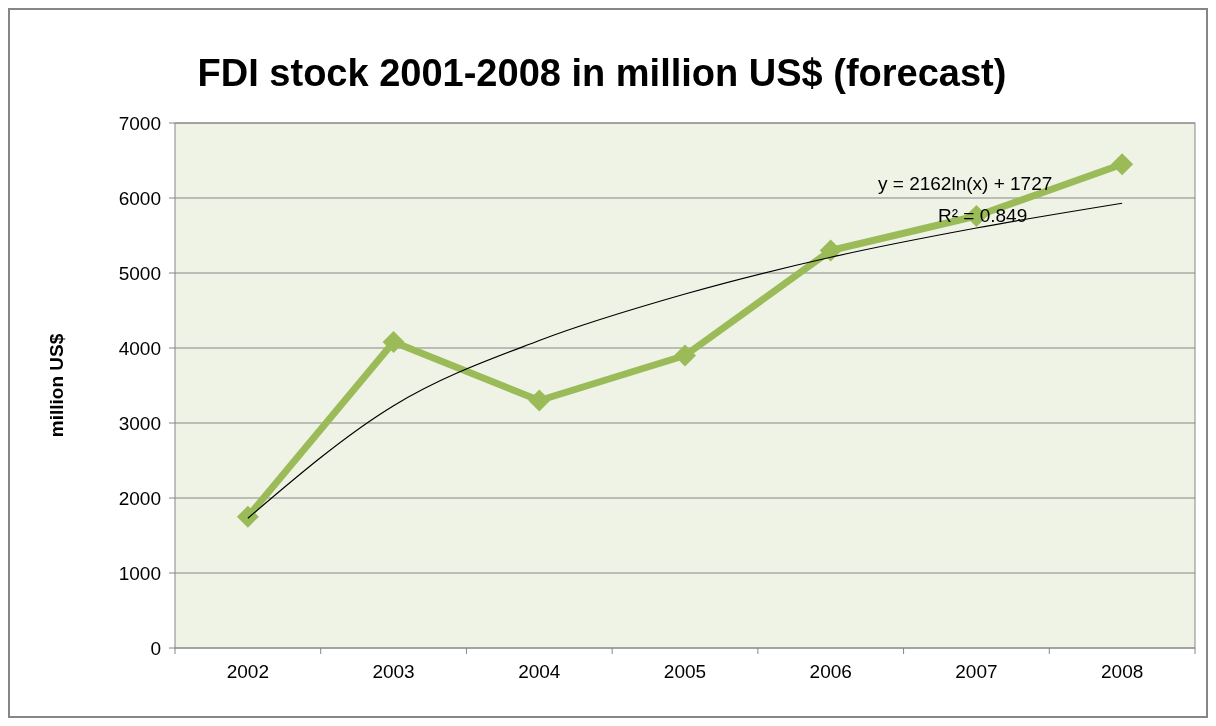 The width and height of the screenshot is (1216, 726). What do you see at coordinates (139, 498) in the screenshot?
I see `y-tick-label: 2000` at bounding box center [139, 498].